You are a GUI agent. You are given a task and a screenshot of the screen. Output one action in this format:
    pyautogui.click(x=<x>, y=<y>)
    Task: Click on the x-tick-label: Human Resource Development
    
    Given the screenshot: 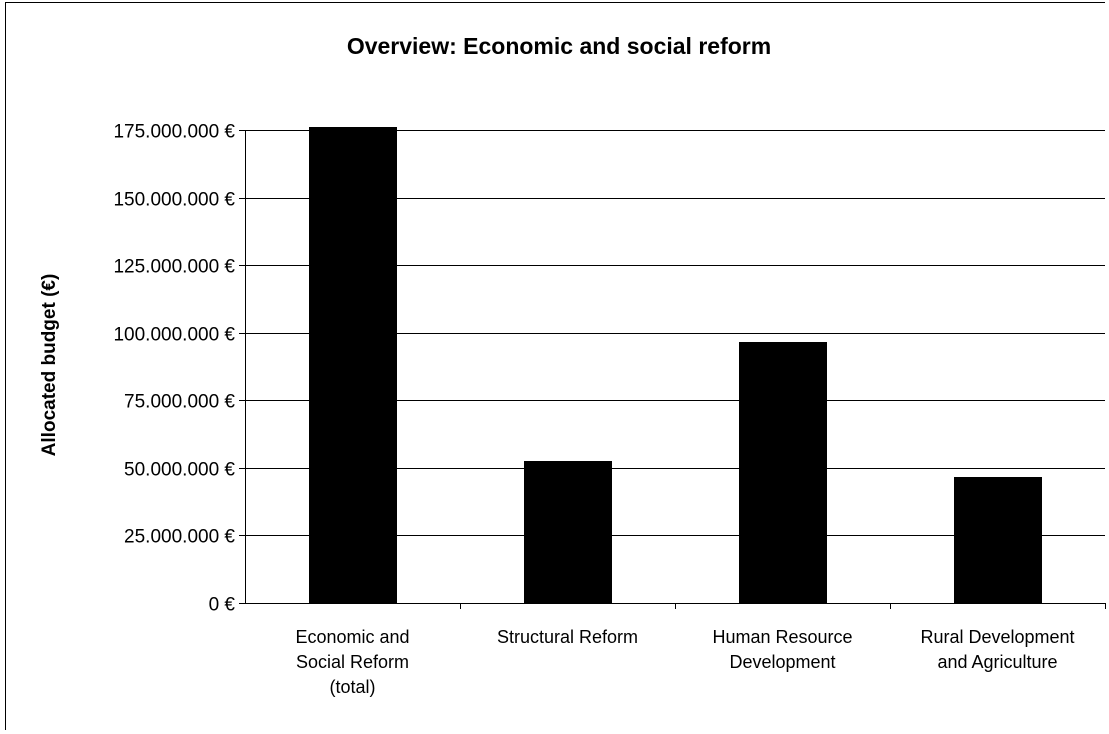 What is the action you would take?
    pyautogui.click(x=782, y=649)
    